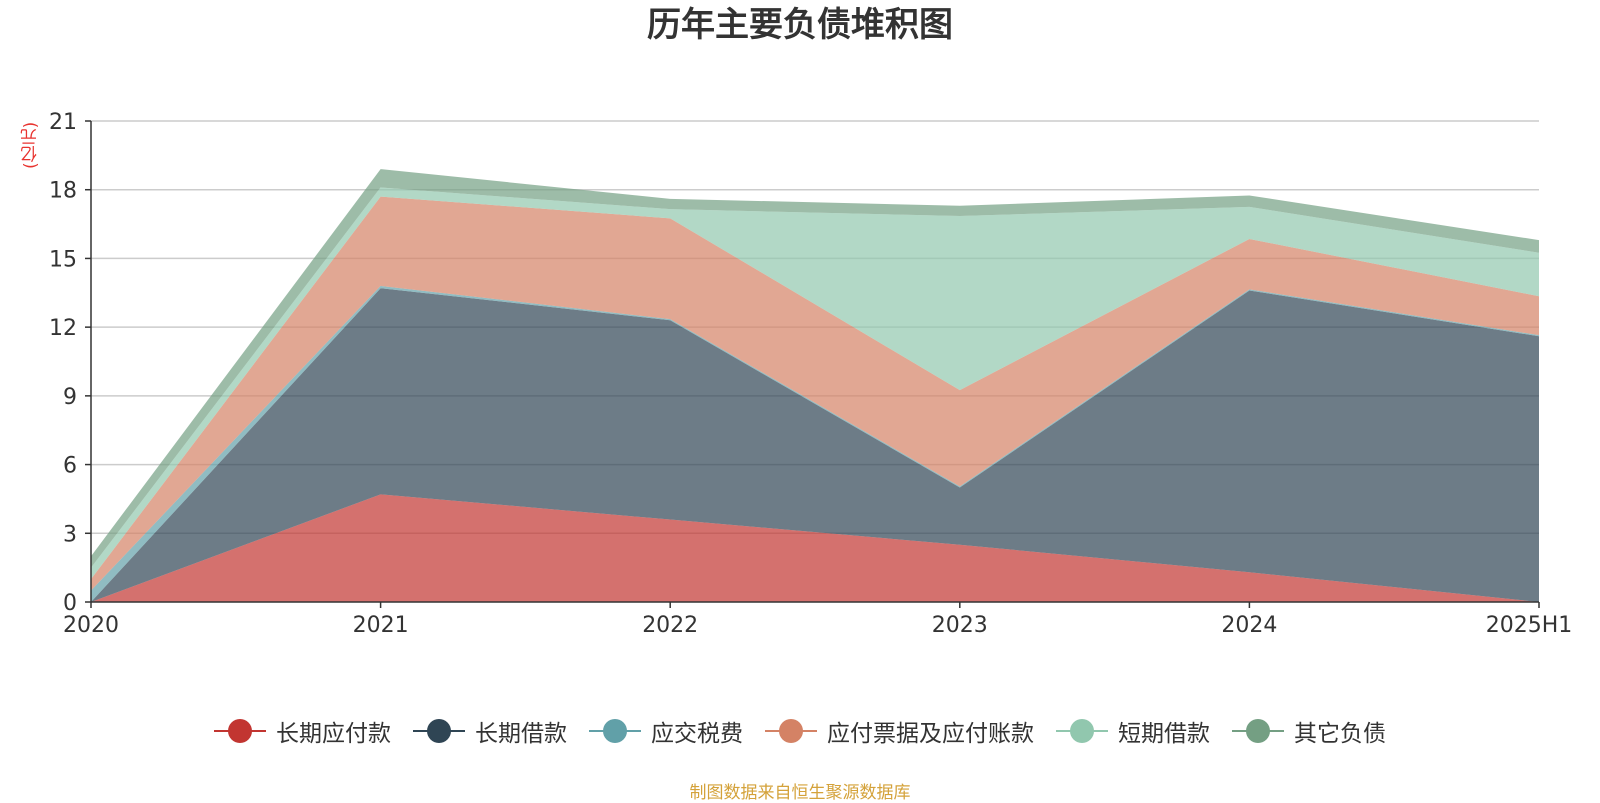  What do you see at coordinates (70, 603) in the screenshot?
I see `y-tick-label-0: 0` at bounding box center [70, 603].